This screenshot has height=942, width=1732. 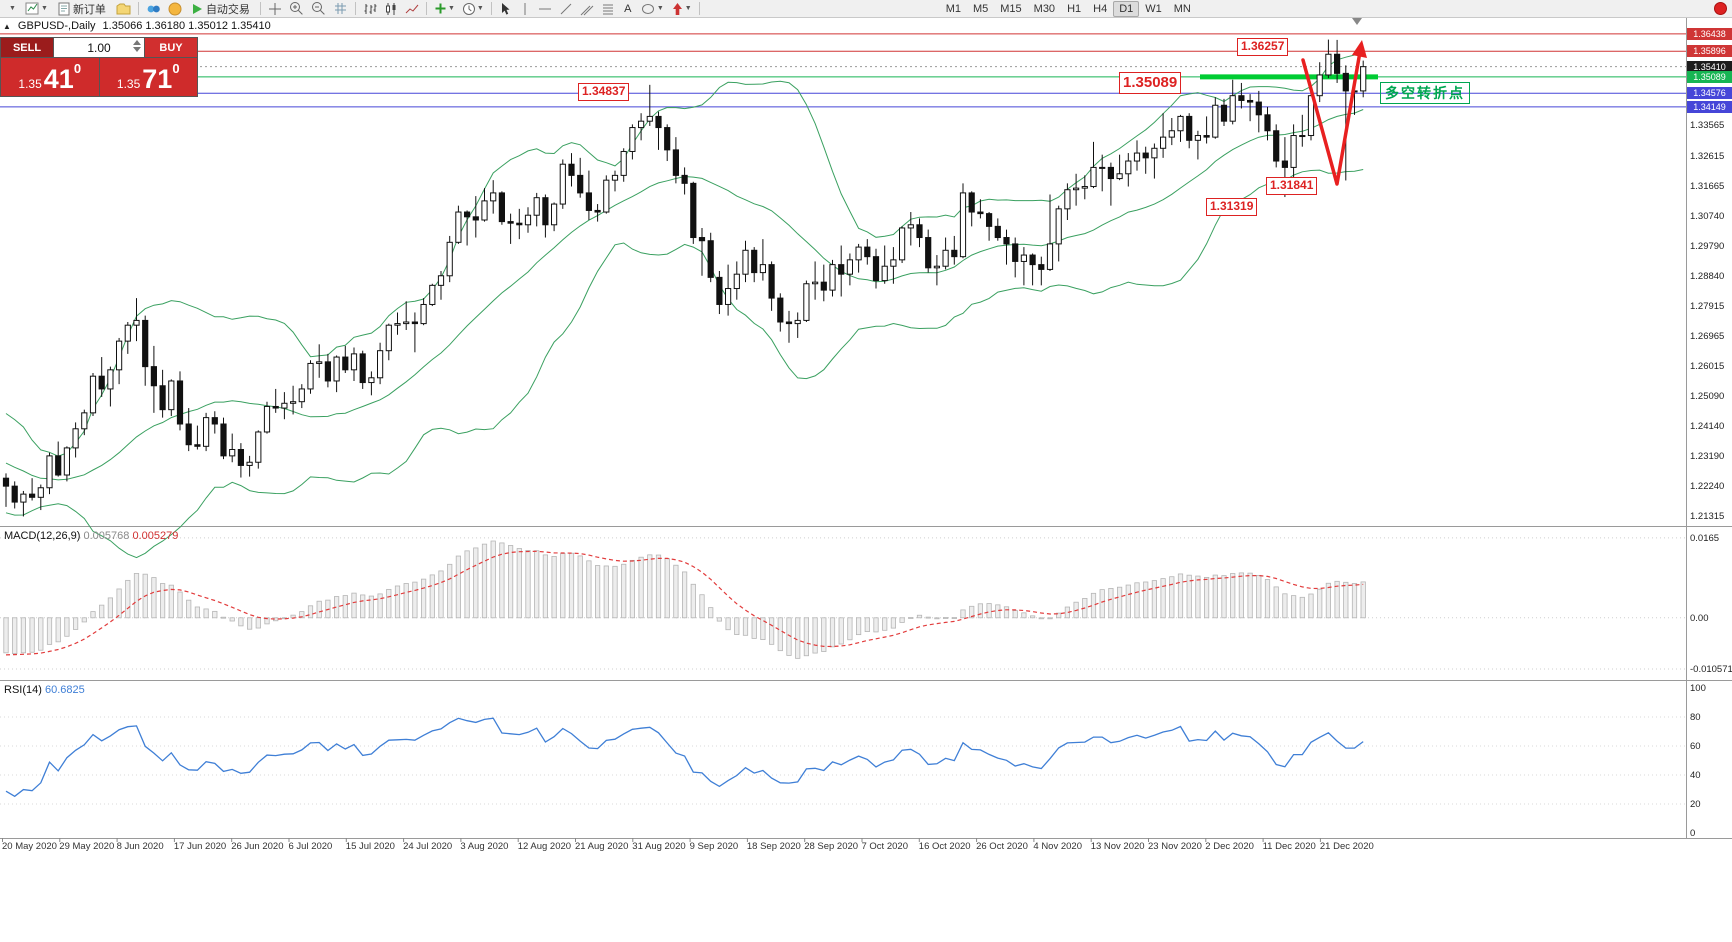 What do you see at coordinates (64, 690) in the screenshot?
I see `rsi-value: 60.6825` at bounding box center [64, 690].